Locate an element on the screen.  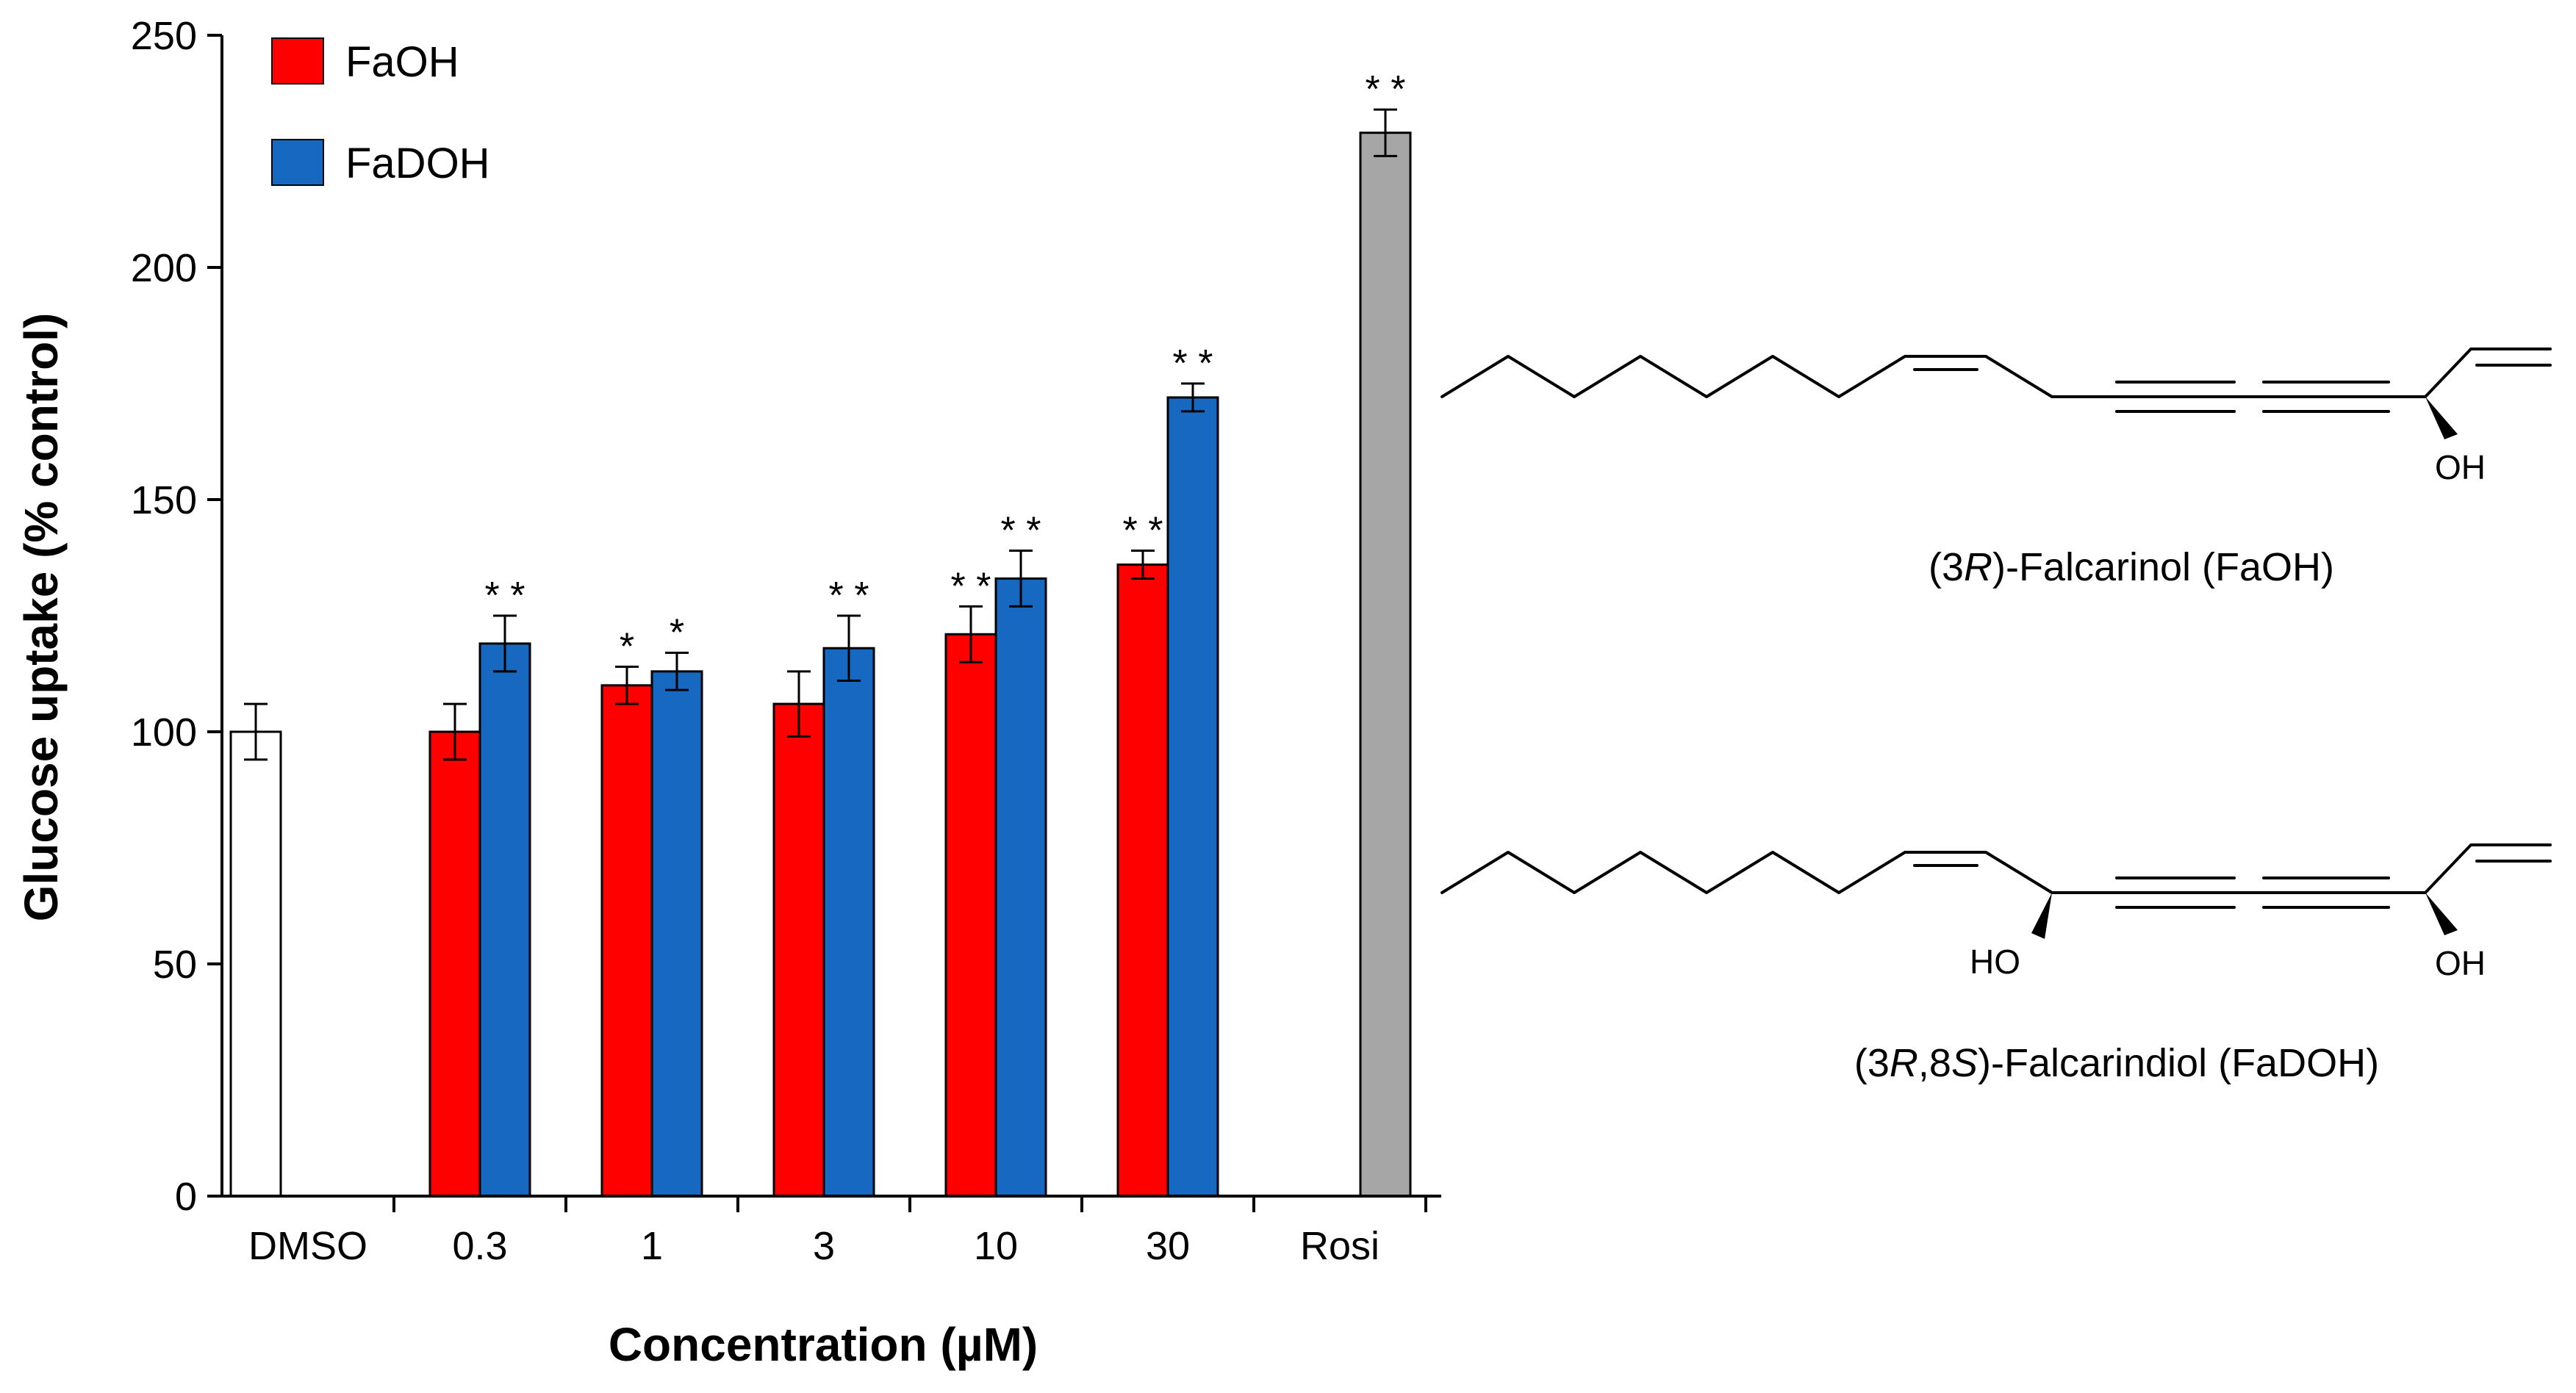
structure-falcarindiol: HO OH (3R,8S)-Falcarindiol (FaDOH) is located at coordinates (1996, 964).